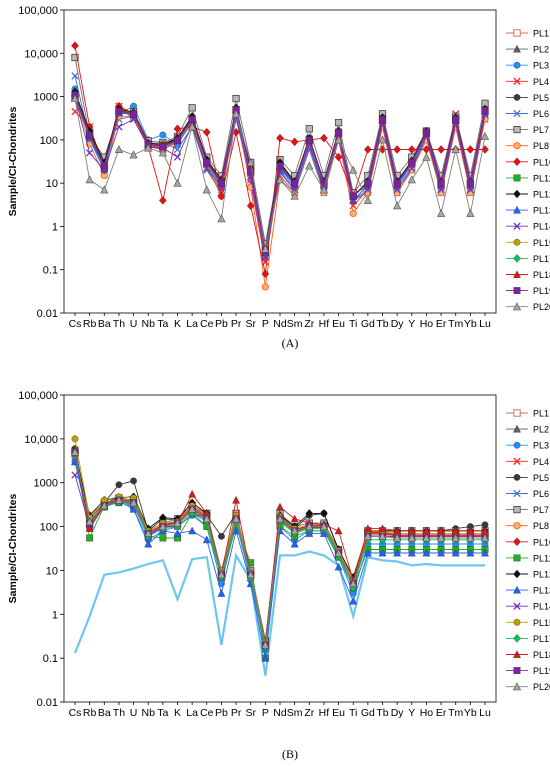  Describe the element at coordinates (309, 533) in the screenshot. I see `point-pl13-zr` at that location.